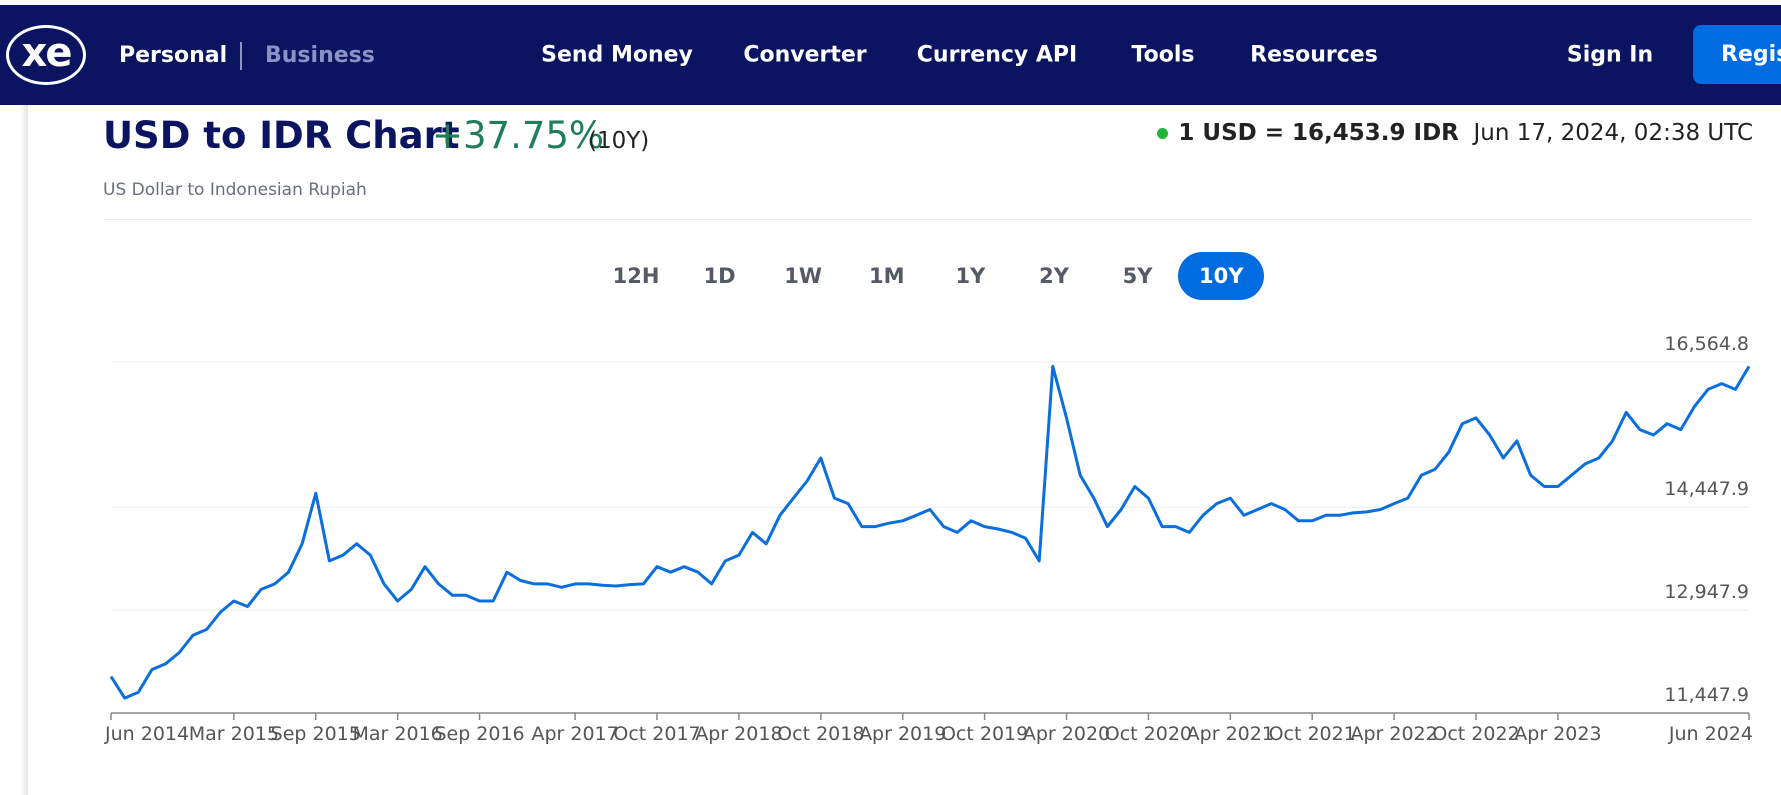 The height and width of the screenshot is (795, 1781). I want to click on x-tick-label: Oct 2020, so click(1148, 734).